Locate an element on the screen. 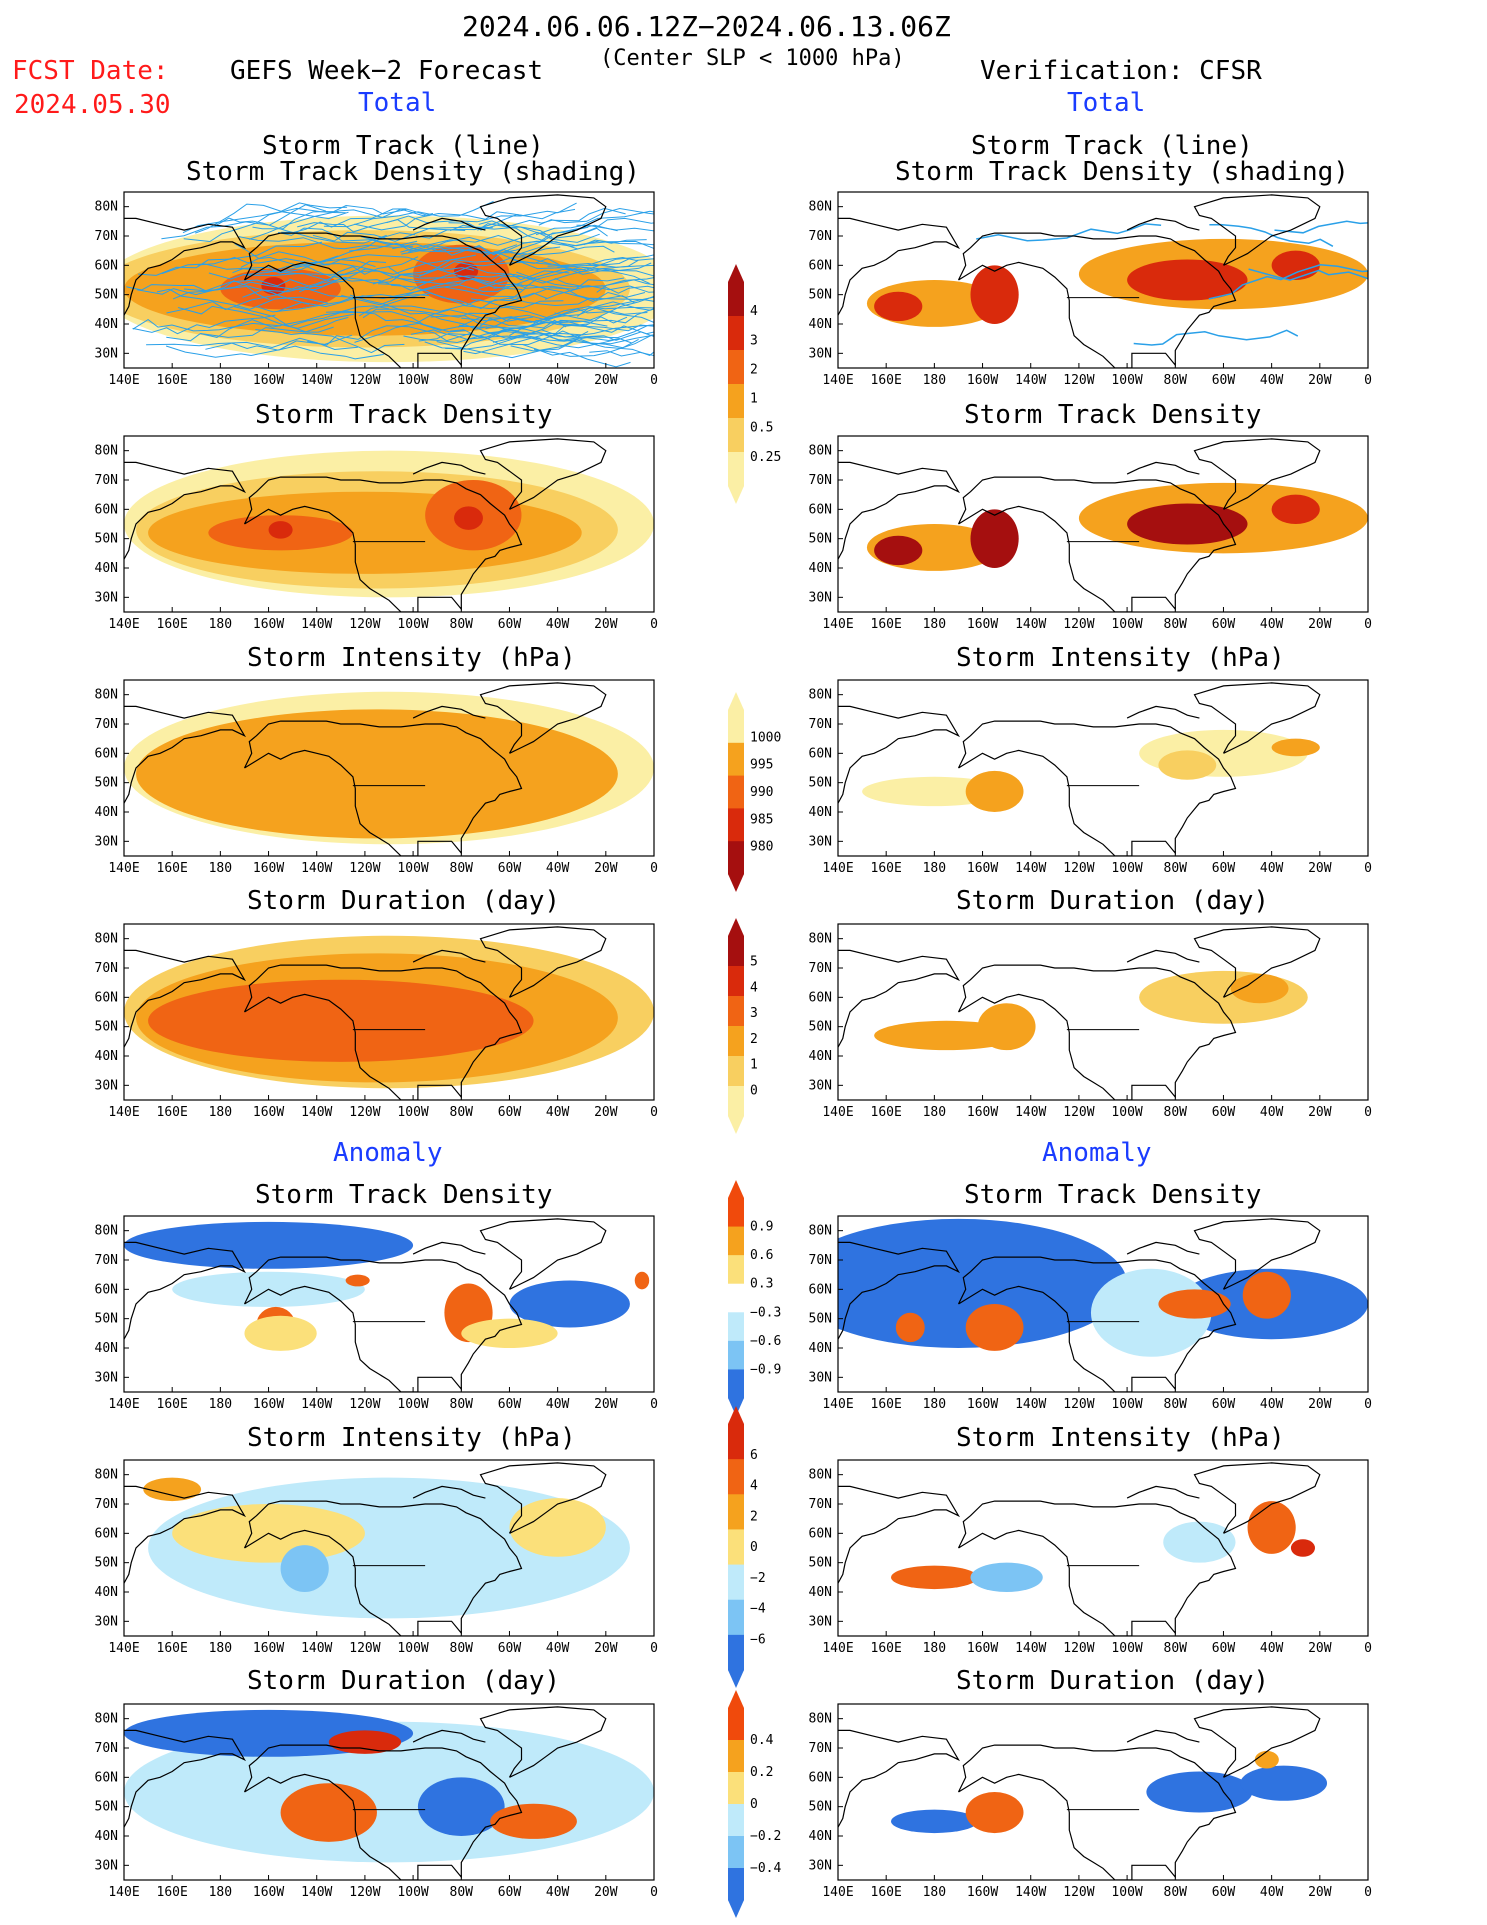 This screenshot has height=1925, width=1487. lat-tick-label: 80N is located at coordinates (106, 1719).